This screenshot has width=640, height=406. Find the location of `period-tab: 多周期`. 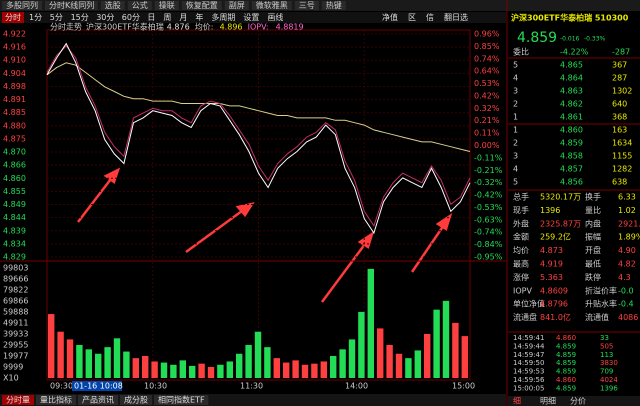

period-tab: 多周期 is located at coordinates (223, 17).